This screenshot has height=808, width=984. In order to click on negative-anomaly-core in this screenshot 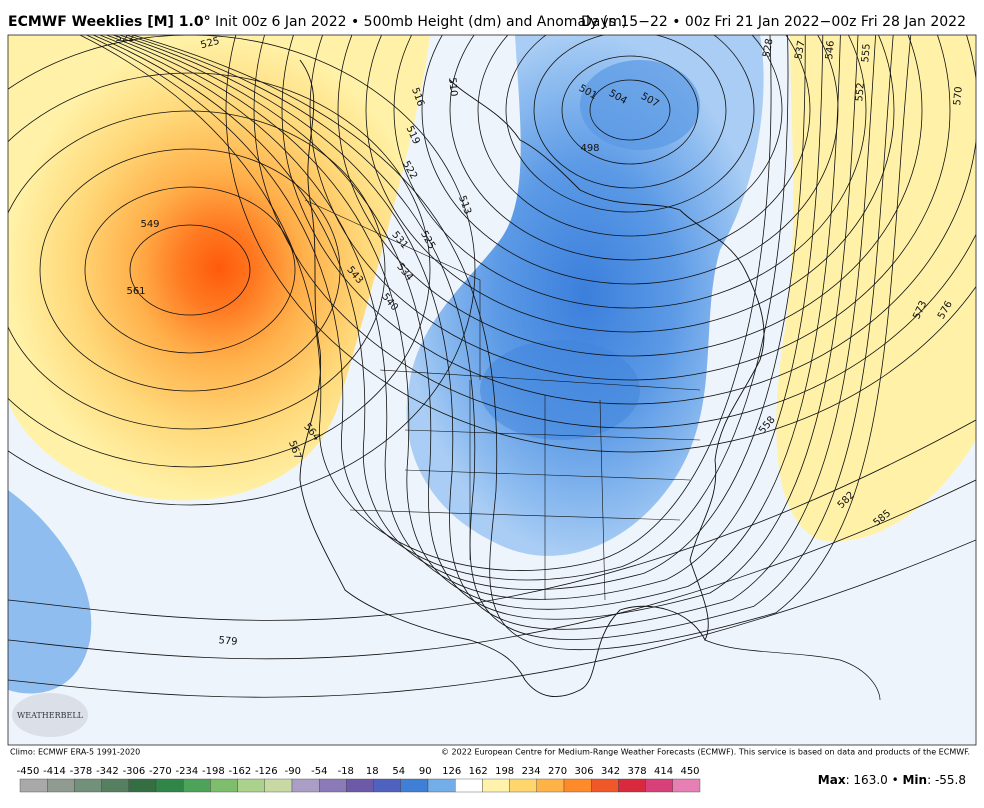, I will do `click(560, 390)`.